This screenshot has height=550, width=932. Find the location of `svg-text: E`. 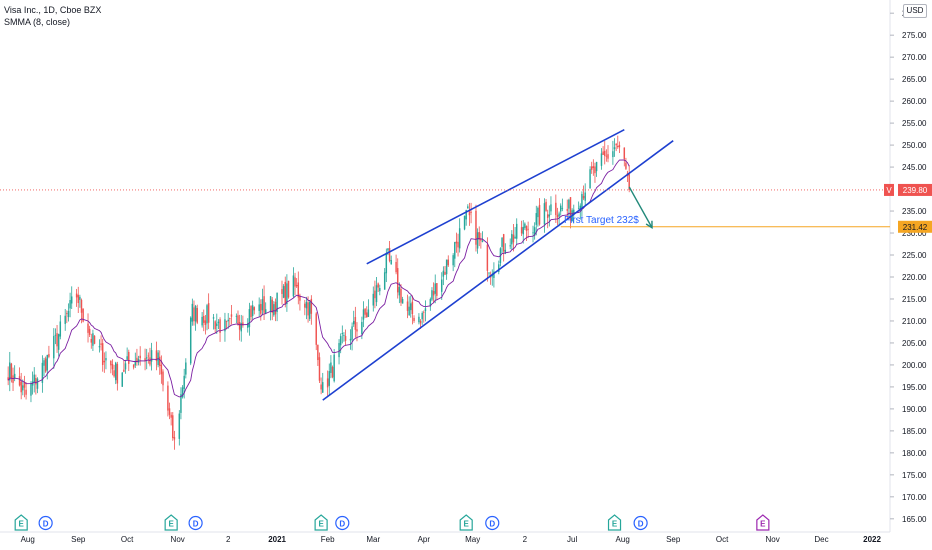

svg-text: E is located at coordinates (763, 524).